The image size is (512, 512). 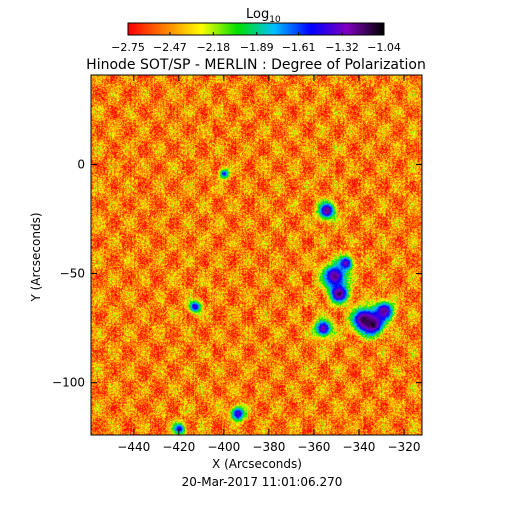 What do you see at coordinates (257, 47) in the screenshot?
I see `colorbar-tick-label: −1.89` at bounding box center [257, 47].